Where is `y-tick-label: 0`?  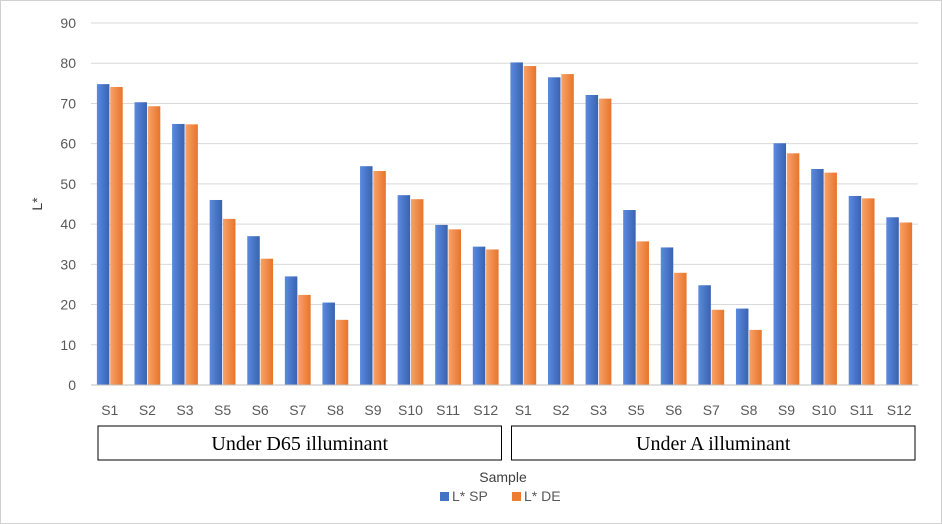 y-tick-label: 0 is located at coordinates (72, 385).